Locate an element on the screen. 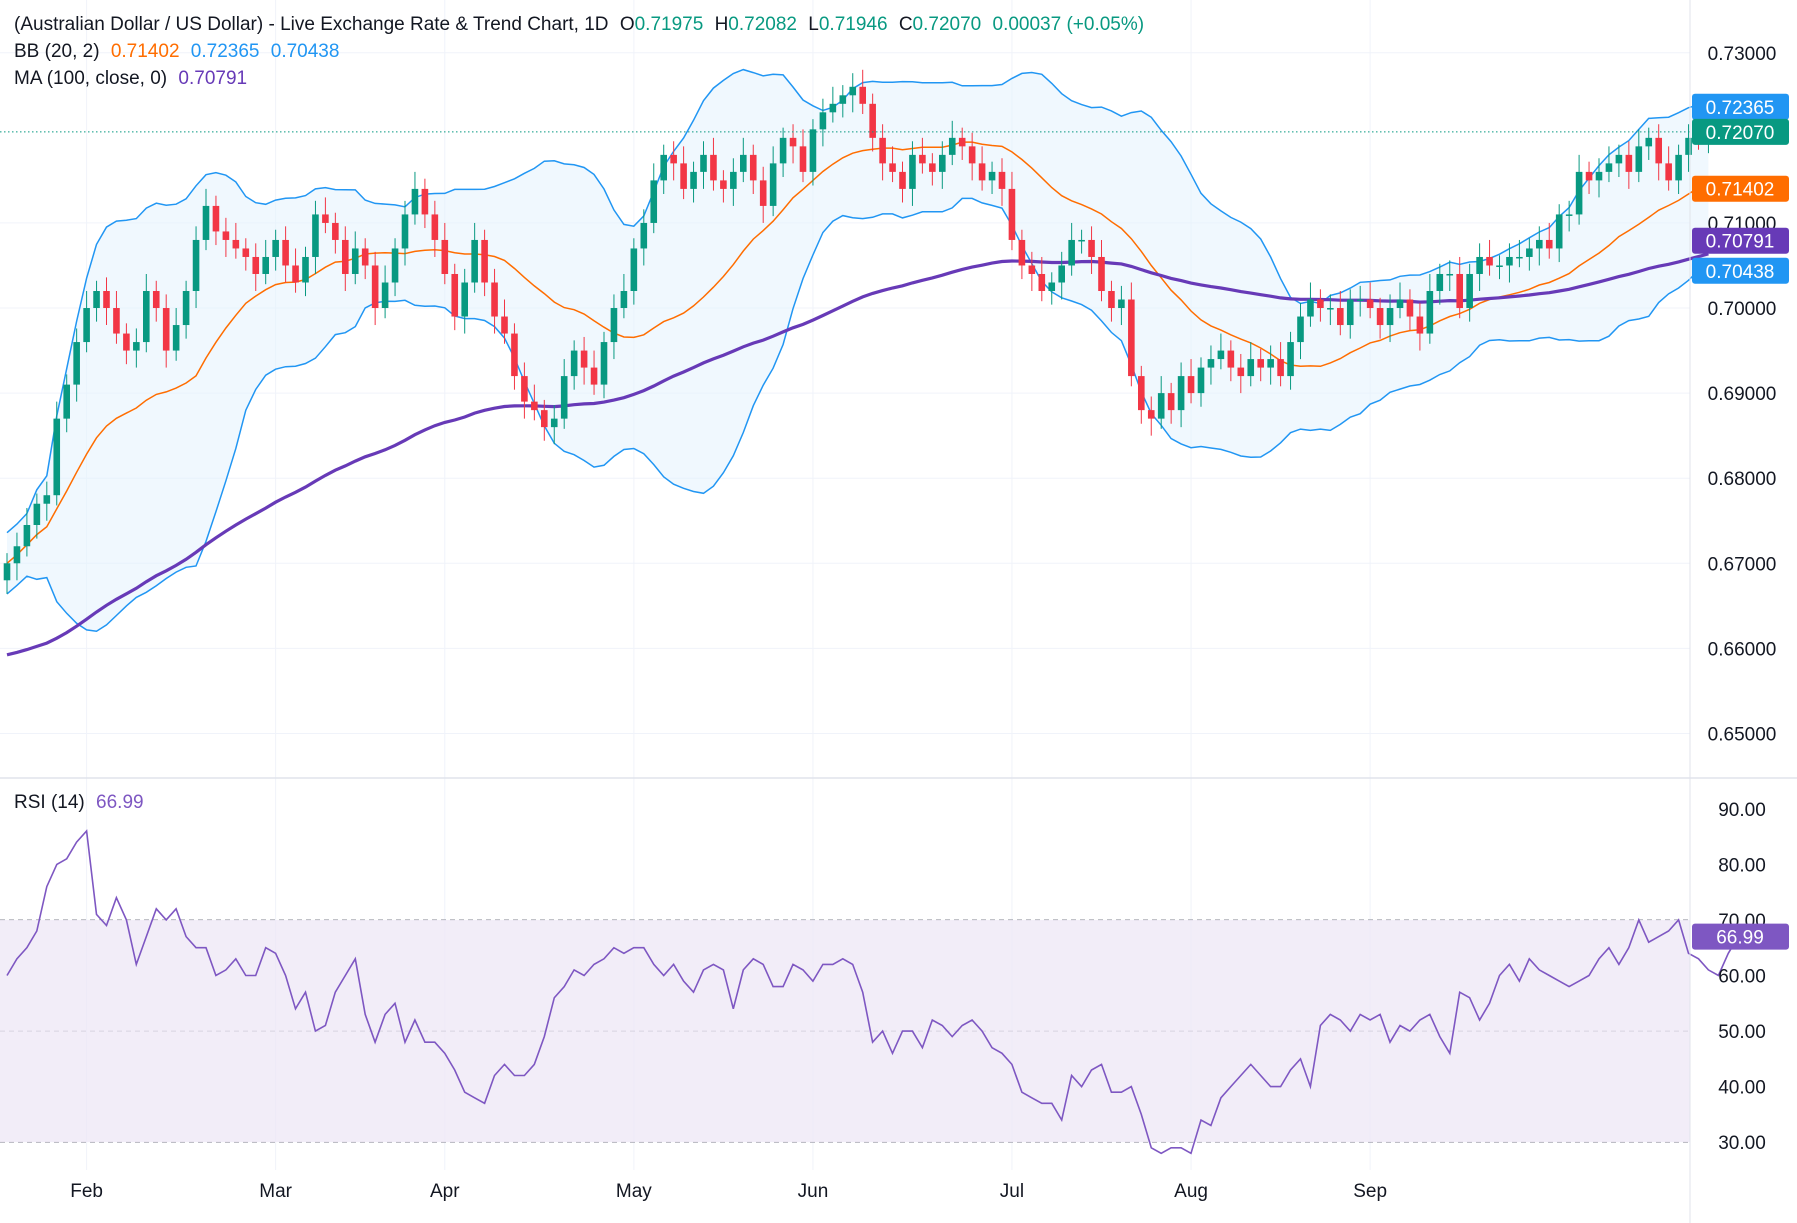 The height and width of the screenshot is (1223, 1797). rsi-tick-label: 60.00 is located at coordinates (1742, 977).